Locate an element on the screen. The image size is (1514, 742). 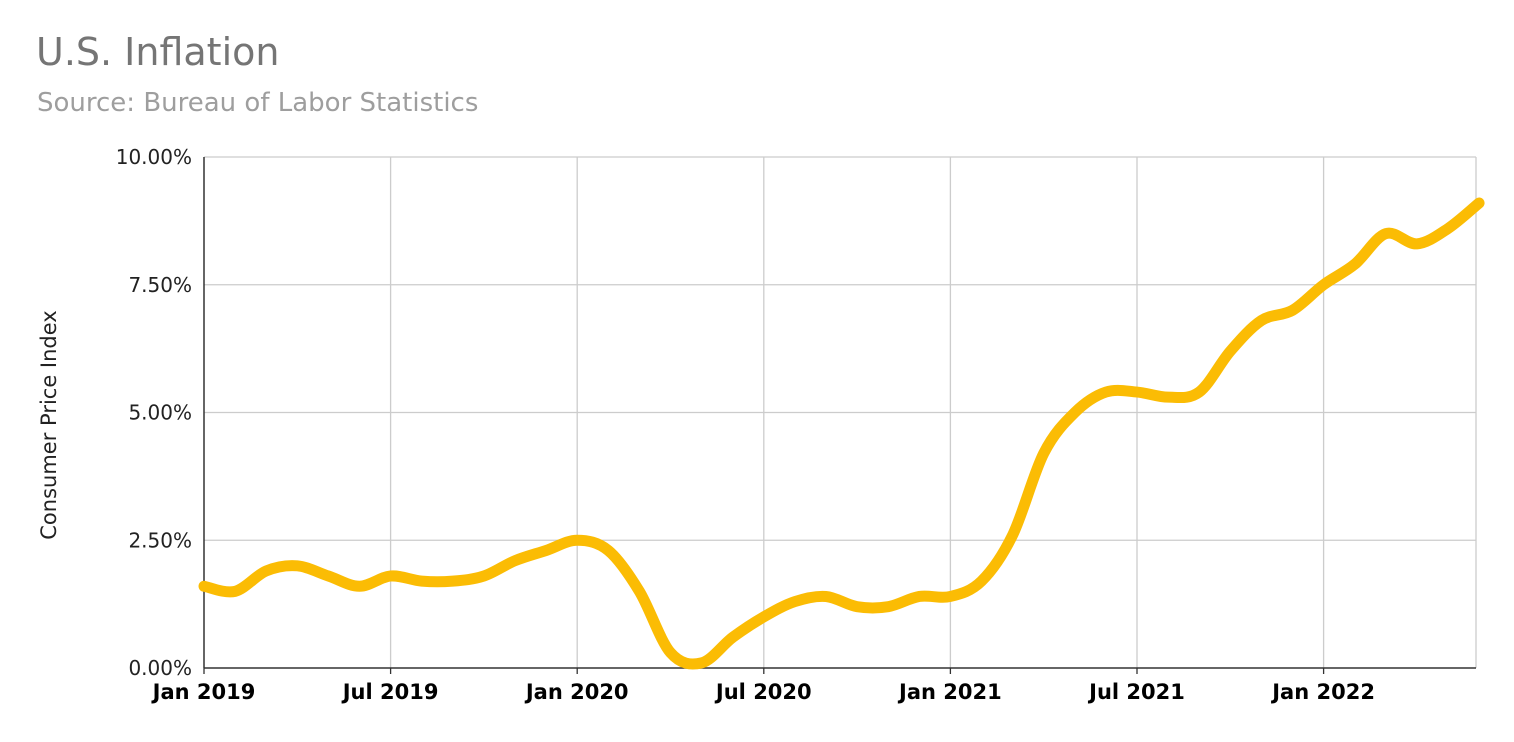
y-axis-ticks: 0.00% 2.50% 5.00% 7.50% 10.00% is located at coordinates (154, 412).